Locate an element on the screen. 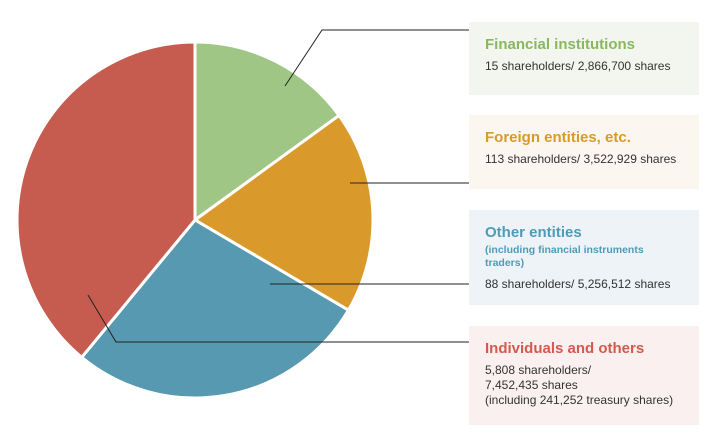 This screenshot has width=720, height=440. legend-title-foreign-entities: Foreign entities, etc. is located at coordinates (558, 137).